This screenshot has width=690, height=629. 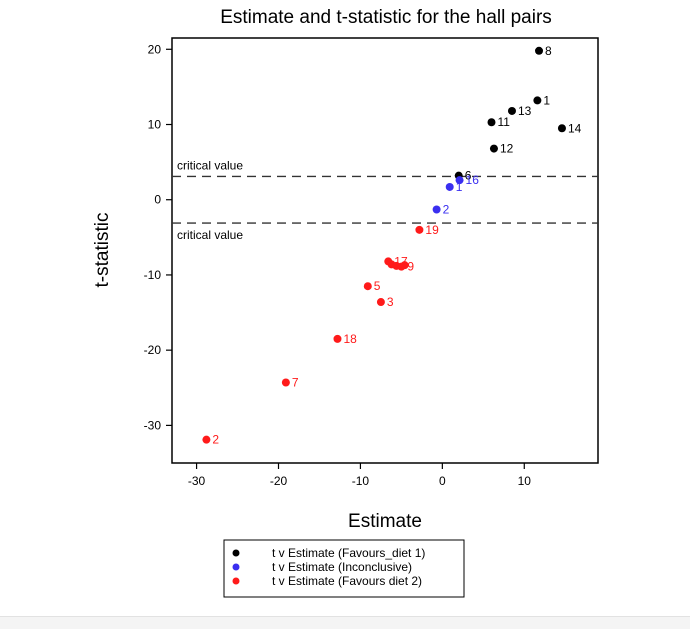 What do you see at coordinates (348, 553) in the screenshot?
I see `legend-entry: t v Estimate (Favours_diet 1)` at bounding box center [348, 553].